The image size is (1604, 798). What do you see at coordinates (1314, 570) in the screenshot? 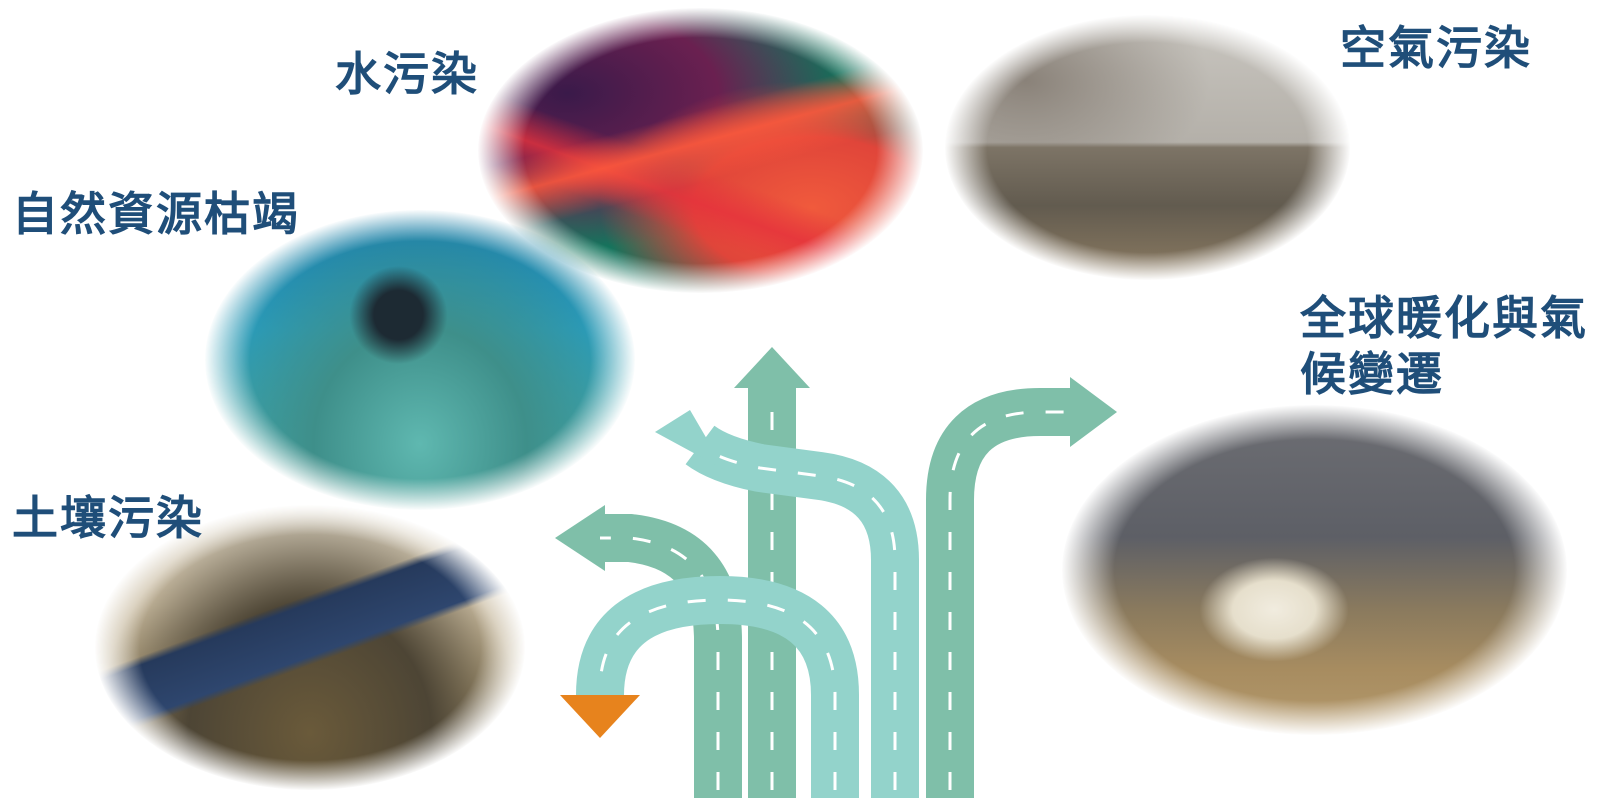
I see `global-warming-photo` at bounding box center [1314, 570].